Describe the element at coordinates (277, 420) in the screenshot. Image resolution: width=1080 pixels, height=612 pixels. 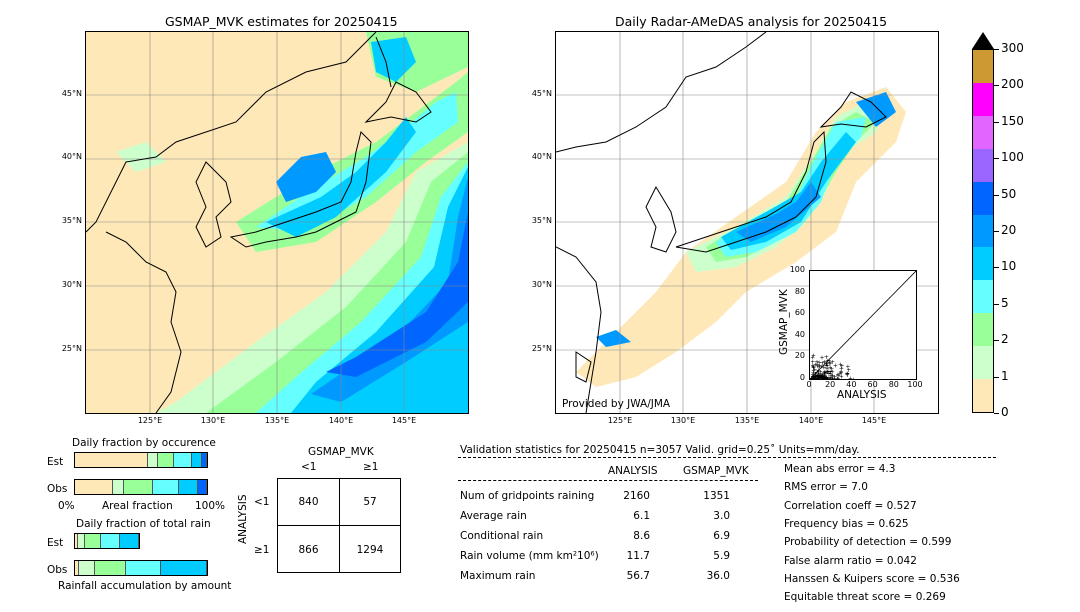
I see `lon-label-0-2: 135°E` at that location.